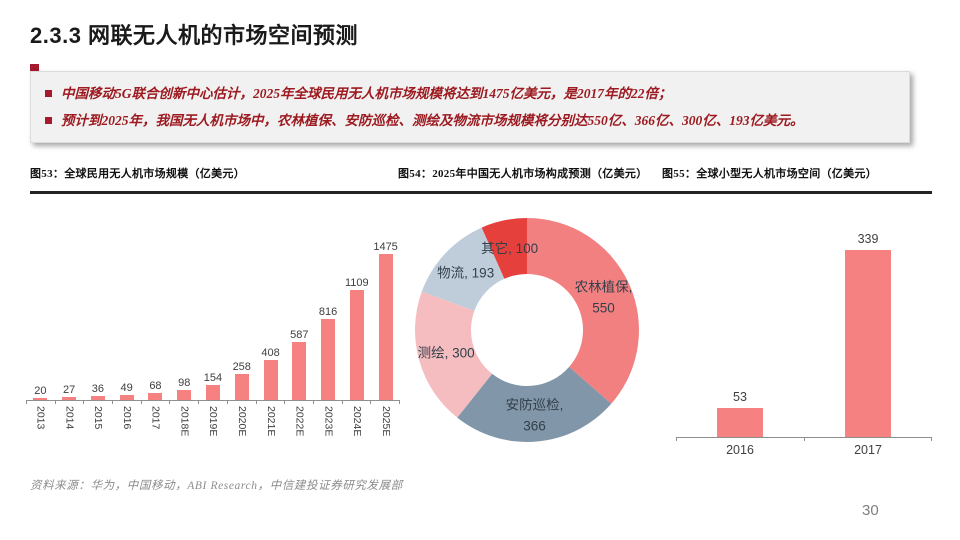 This screenshot has width=960, height=540. What do you see at coordinates (184, 383) in the screenshot?
I see `bar-value-label: 98` at bounding box center [184, 383].